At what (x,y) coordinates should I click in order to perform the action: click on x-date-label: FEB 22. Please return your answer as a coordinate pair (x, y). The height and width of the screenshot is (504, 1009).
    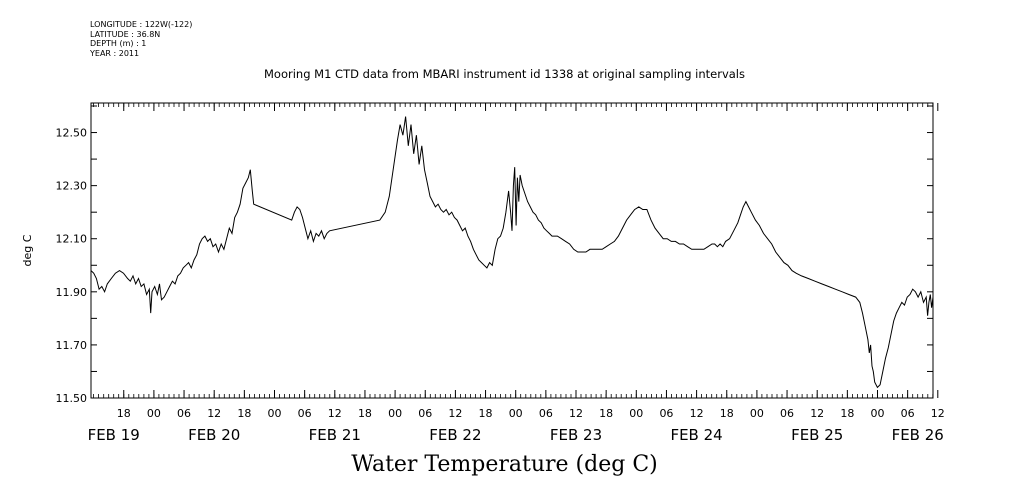
    Looking at the image, I should click on (455, 435).